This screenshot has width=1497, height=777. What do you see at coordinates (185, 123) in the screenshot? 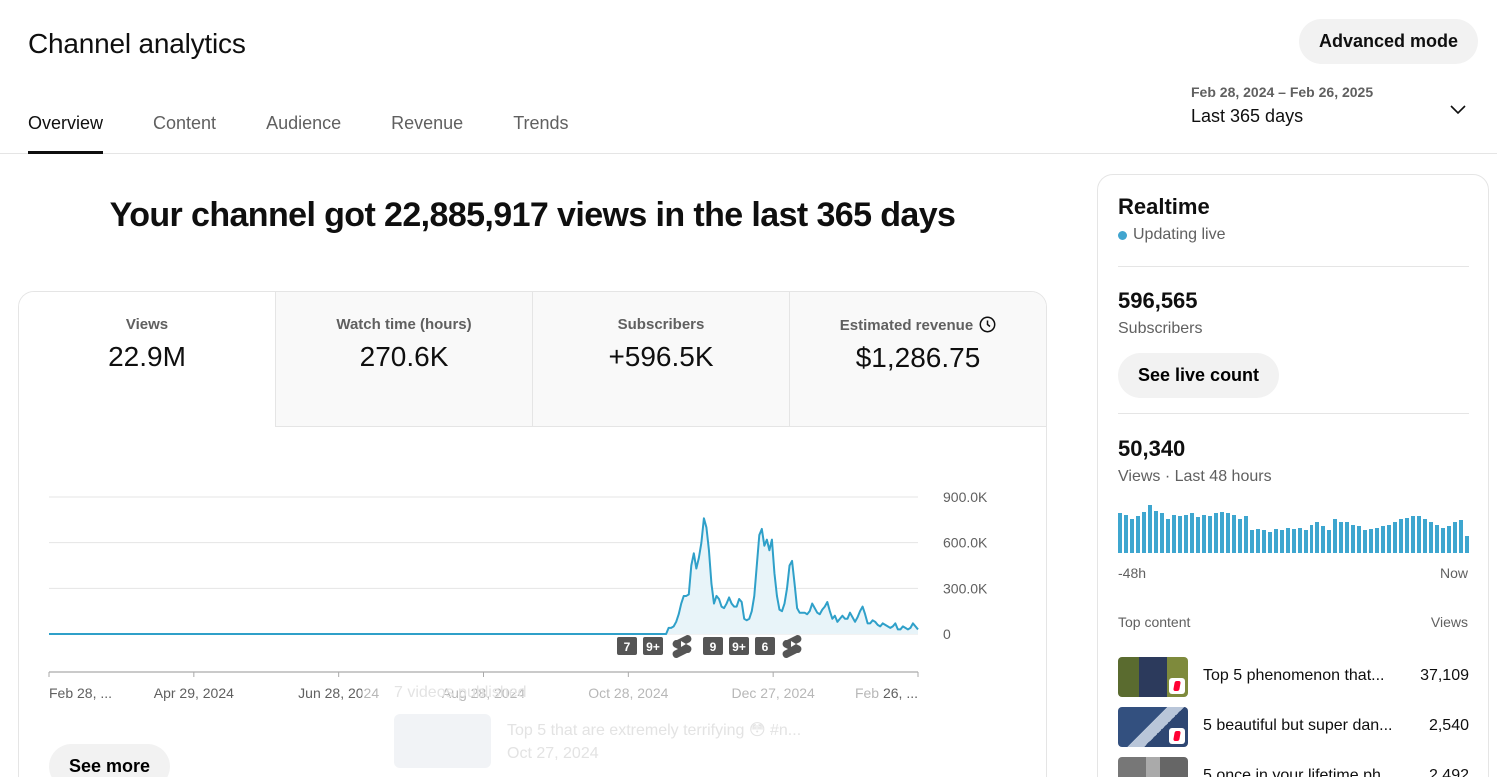
I see `tab-content: Content` at bounding box center [185, 123].